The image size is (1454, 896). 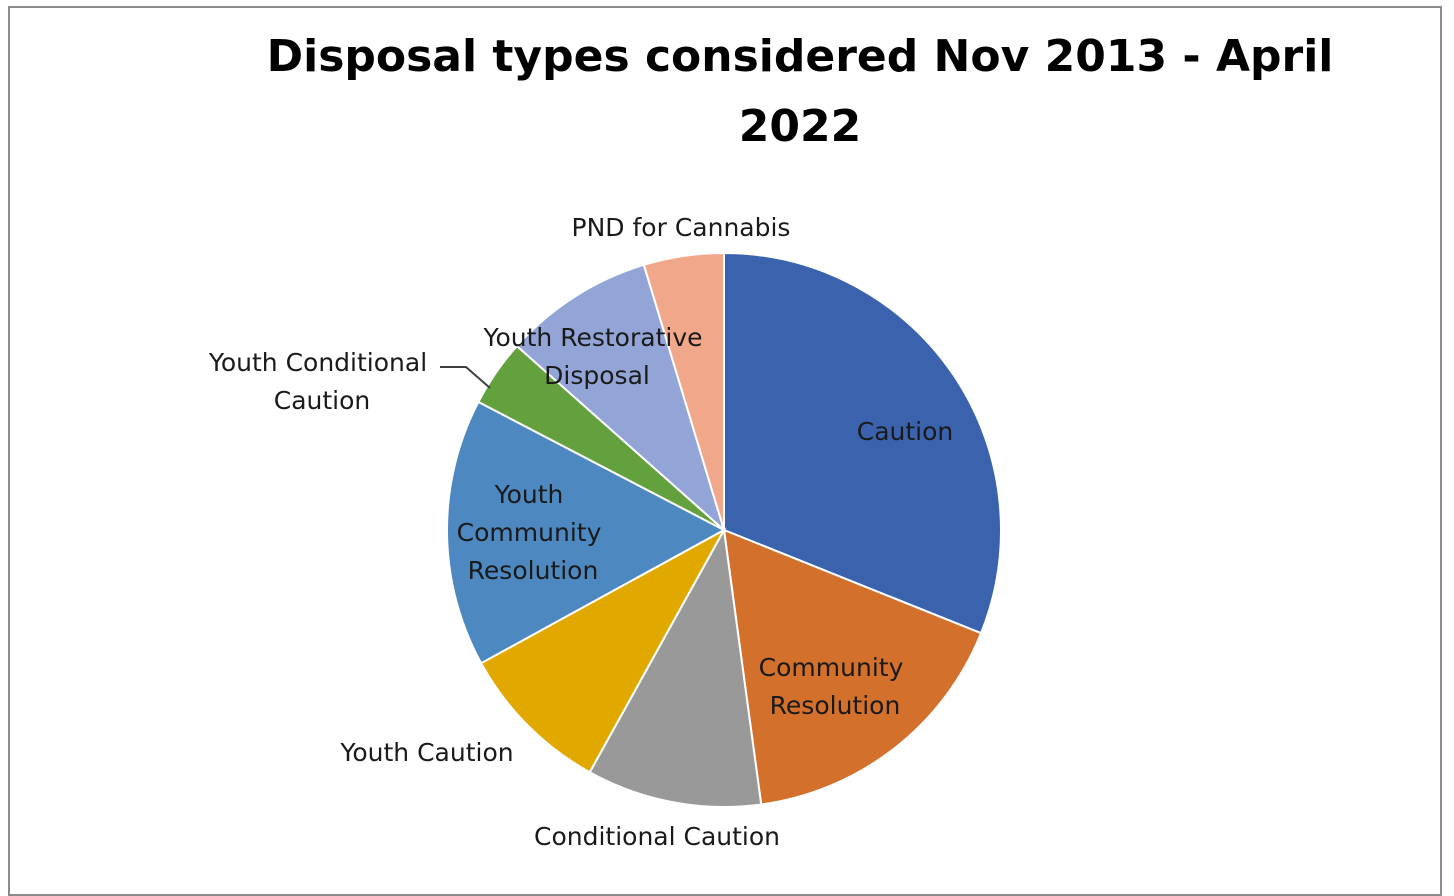 I want to click on label-line: PND for Cannabis, so click(x=681, y=227).